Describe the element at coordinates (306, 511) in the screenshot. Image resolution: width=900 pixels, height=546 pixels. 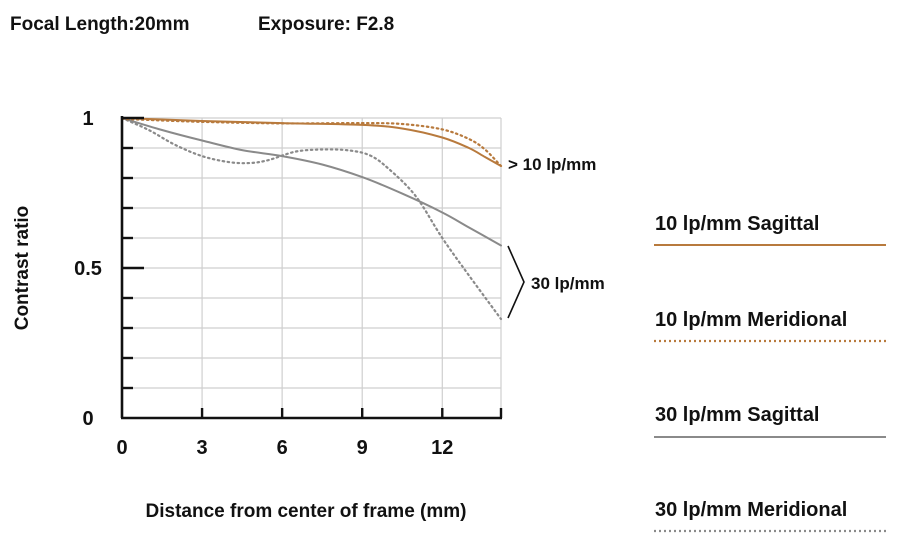
I see `x-axis-title: Distance from center of frame (mm)` at that location.